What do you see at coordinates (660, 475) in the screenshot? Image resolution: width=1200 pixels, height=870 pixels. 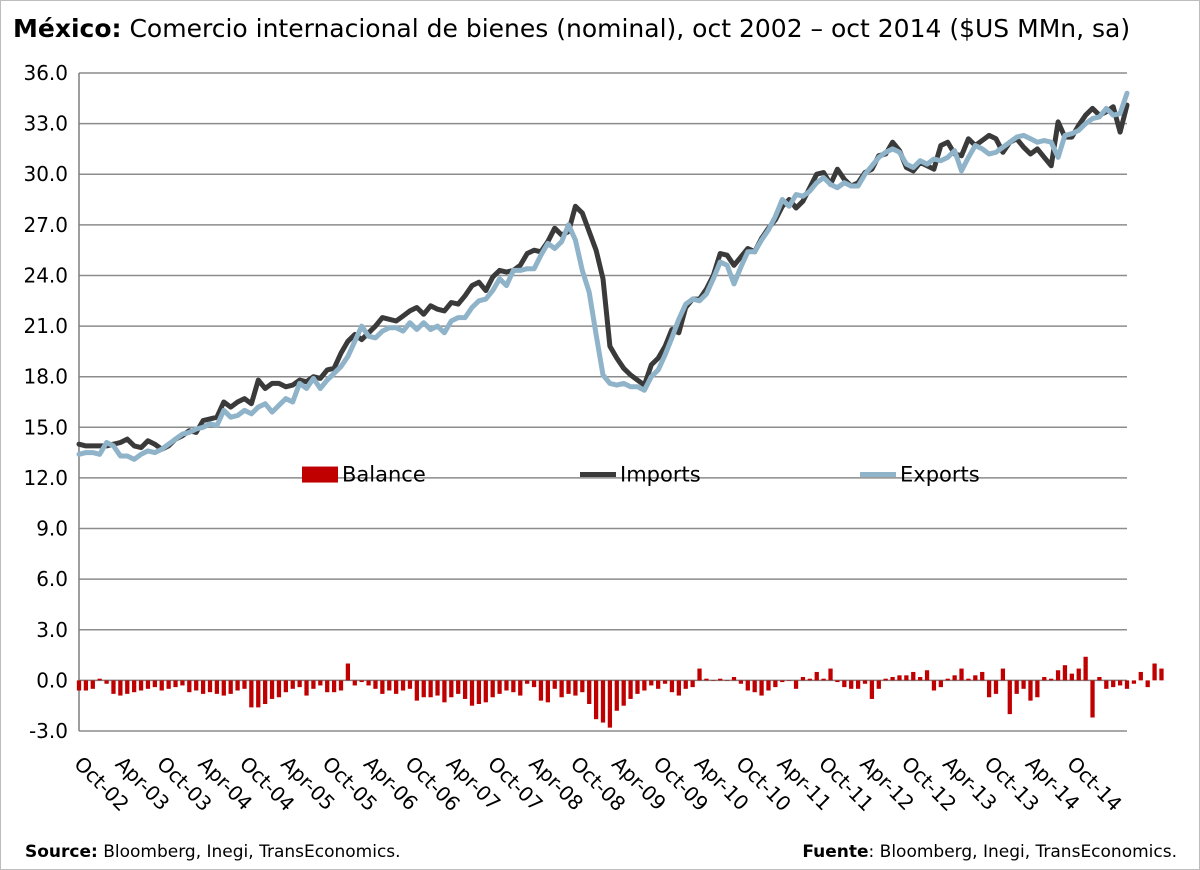 I see `legend-imports-label: Imports` at bounding box center [660, 475].